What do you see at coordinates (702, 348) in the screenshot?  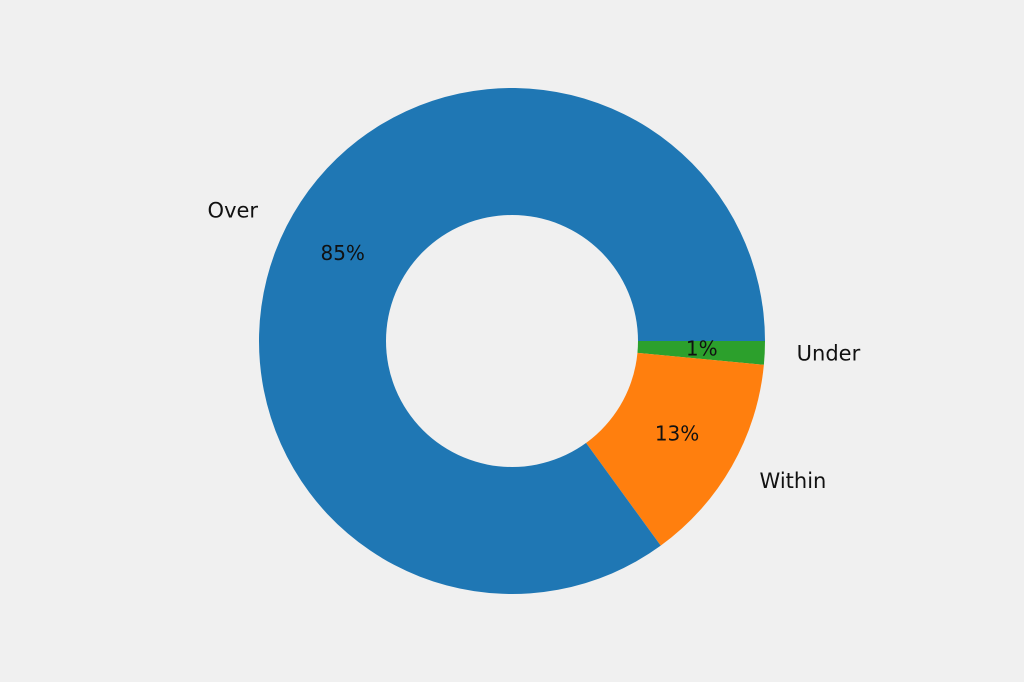 I see `pct-label-under: 1%` at bounding box center [702, 348].